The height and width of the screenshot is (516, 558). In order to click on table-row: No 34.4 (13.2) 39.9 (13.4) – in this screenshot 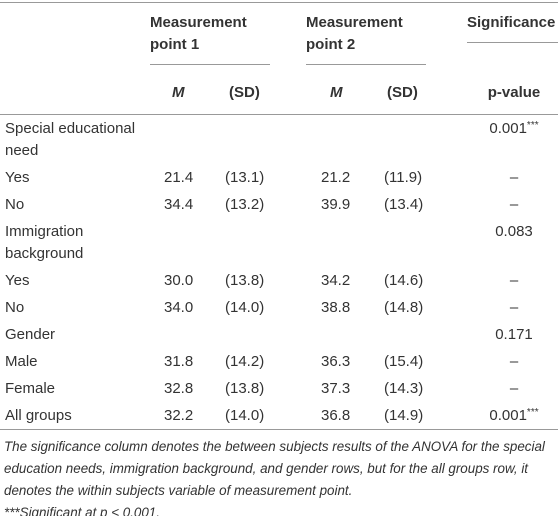, I will do `click(279, 204)`.